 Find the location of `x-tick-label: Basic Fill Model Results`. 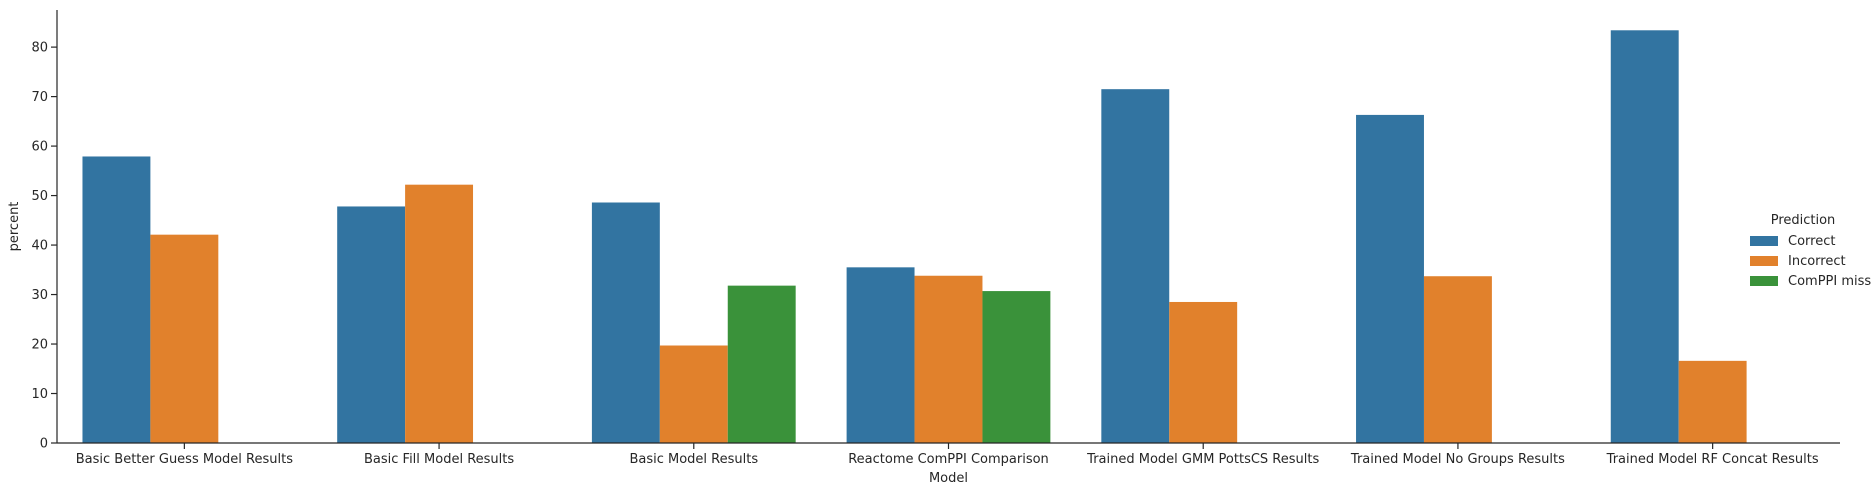

x-tick-label: Basic Fill Model Results is located at coordinates (439, 459).